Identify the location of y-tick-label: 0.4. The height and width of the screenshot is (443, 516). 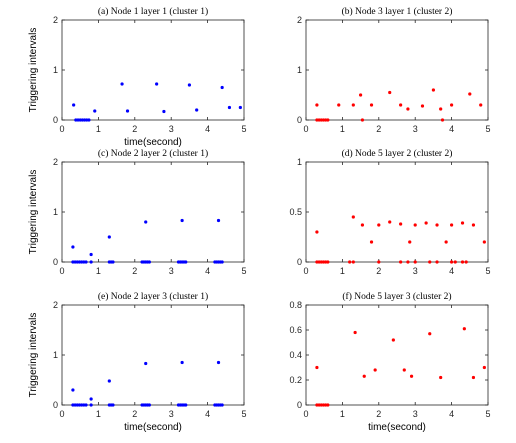
(295, 355).